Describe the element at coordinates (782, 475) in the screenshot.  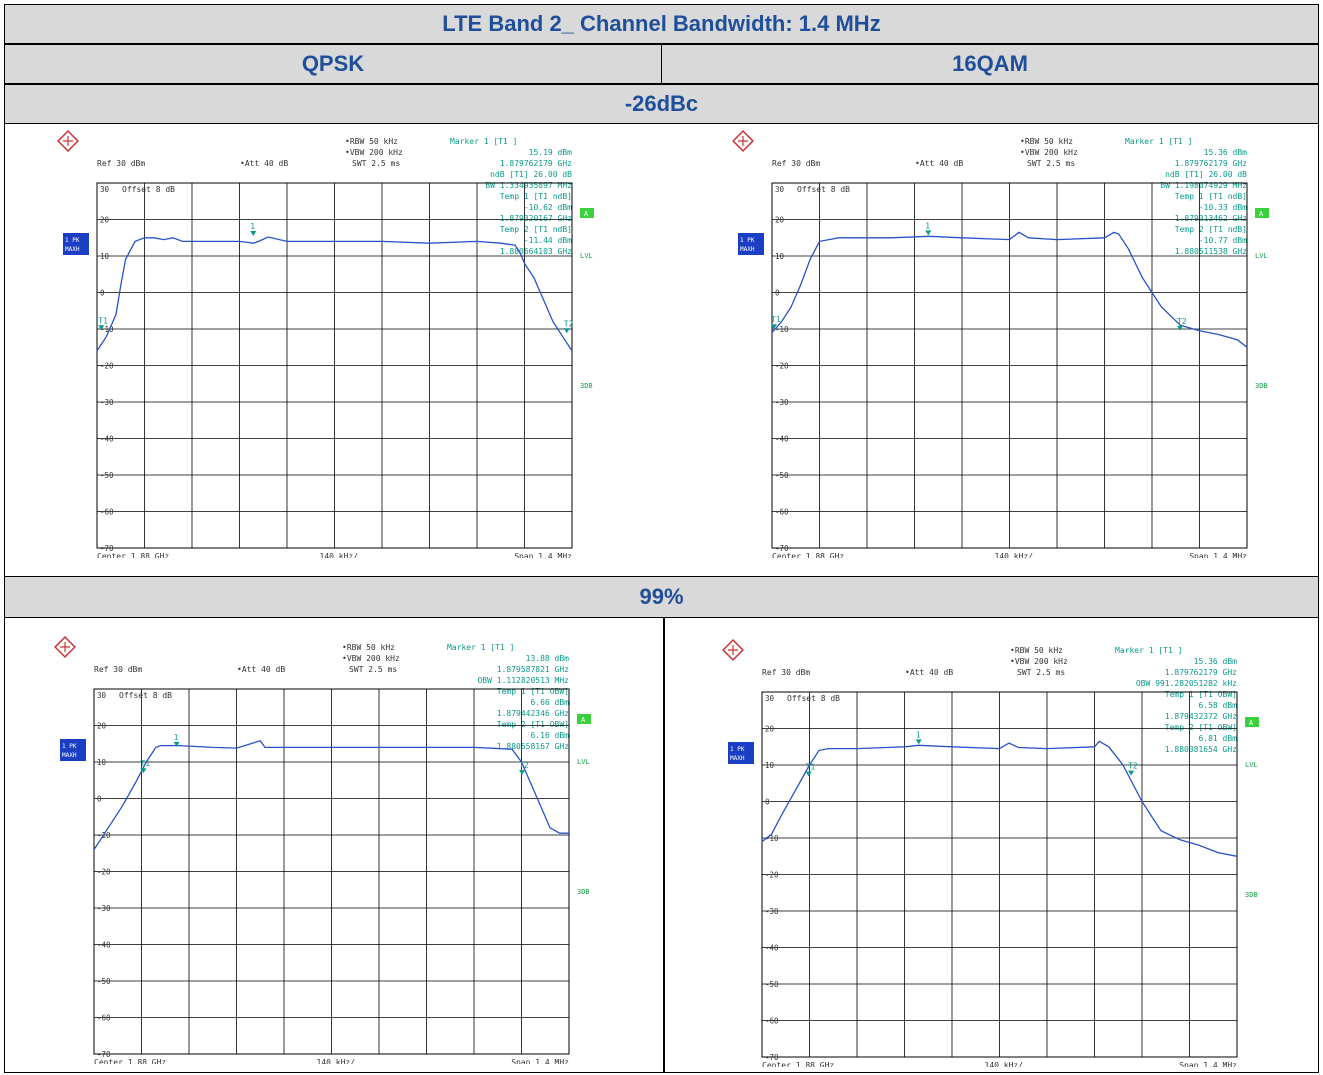
I see `y-tick-label: -50` at that location.